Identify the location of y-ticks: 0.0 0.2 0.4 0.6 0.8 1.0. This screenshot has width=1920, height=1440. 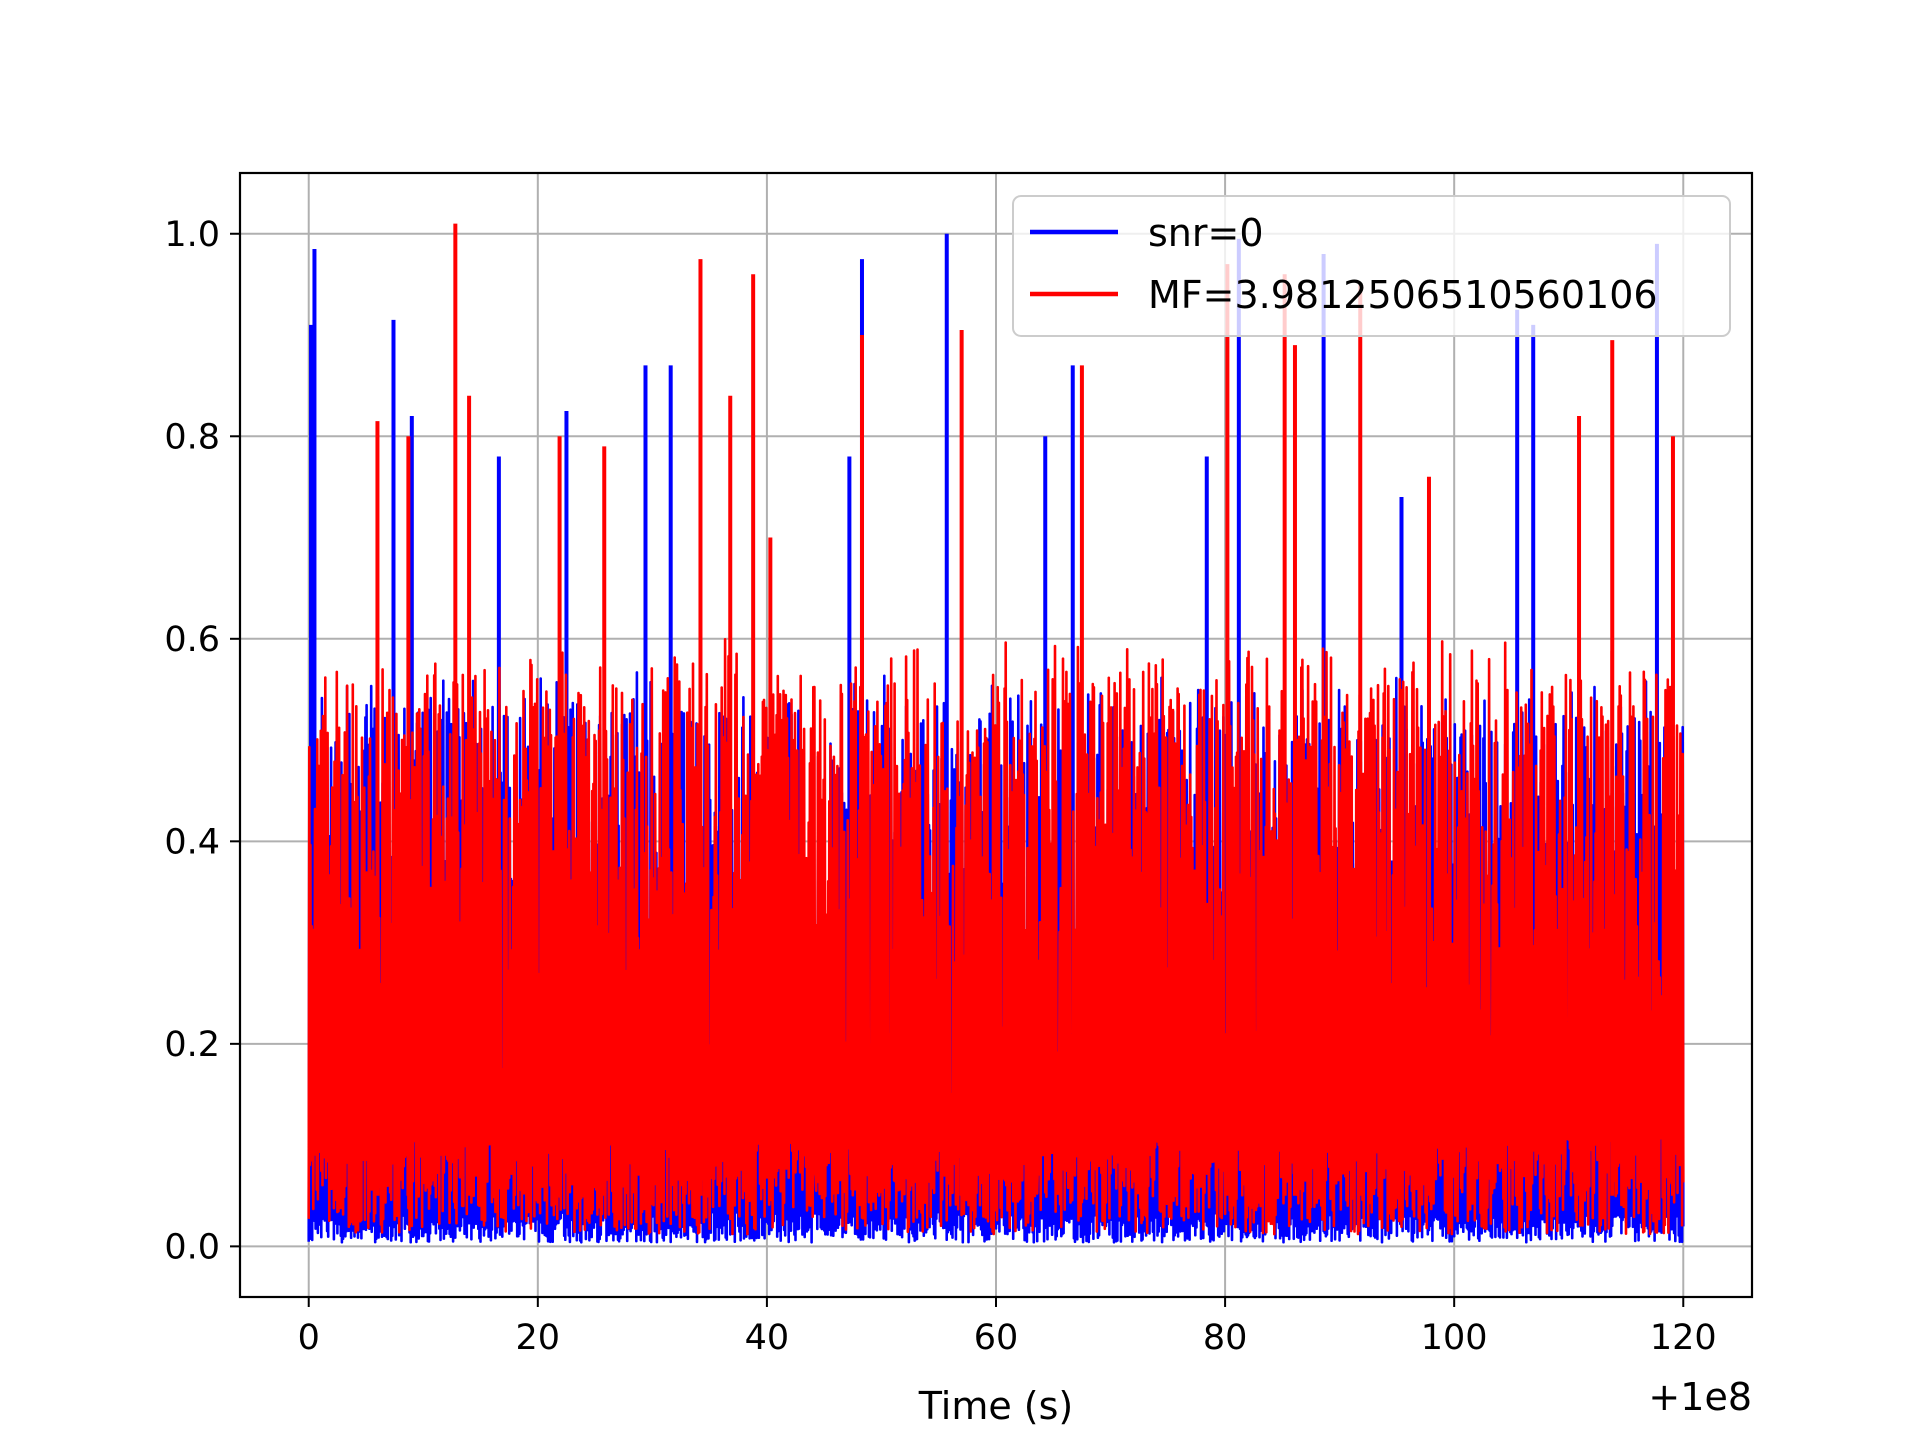
(202, 741).